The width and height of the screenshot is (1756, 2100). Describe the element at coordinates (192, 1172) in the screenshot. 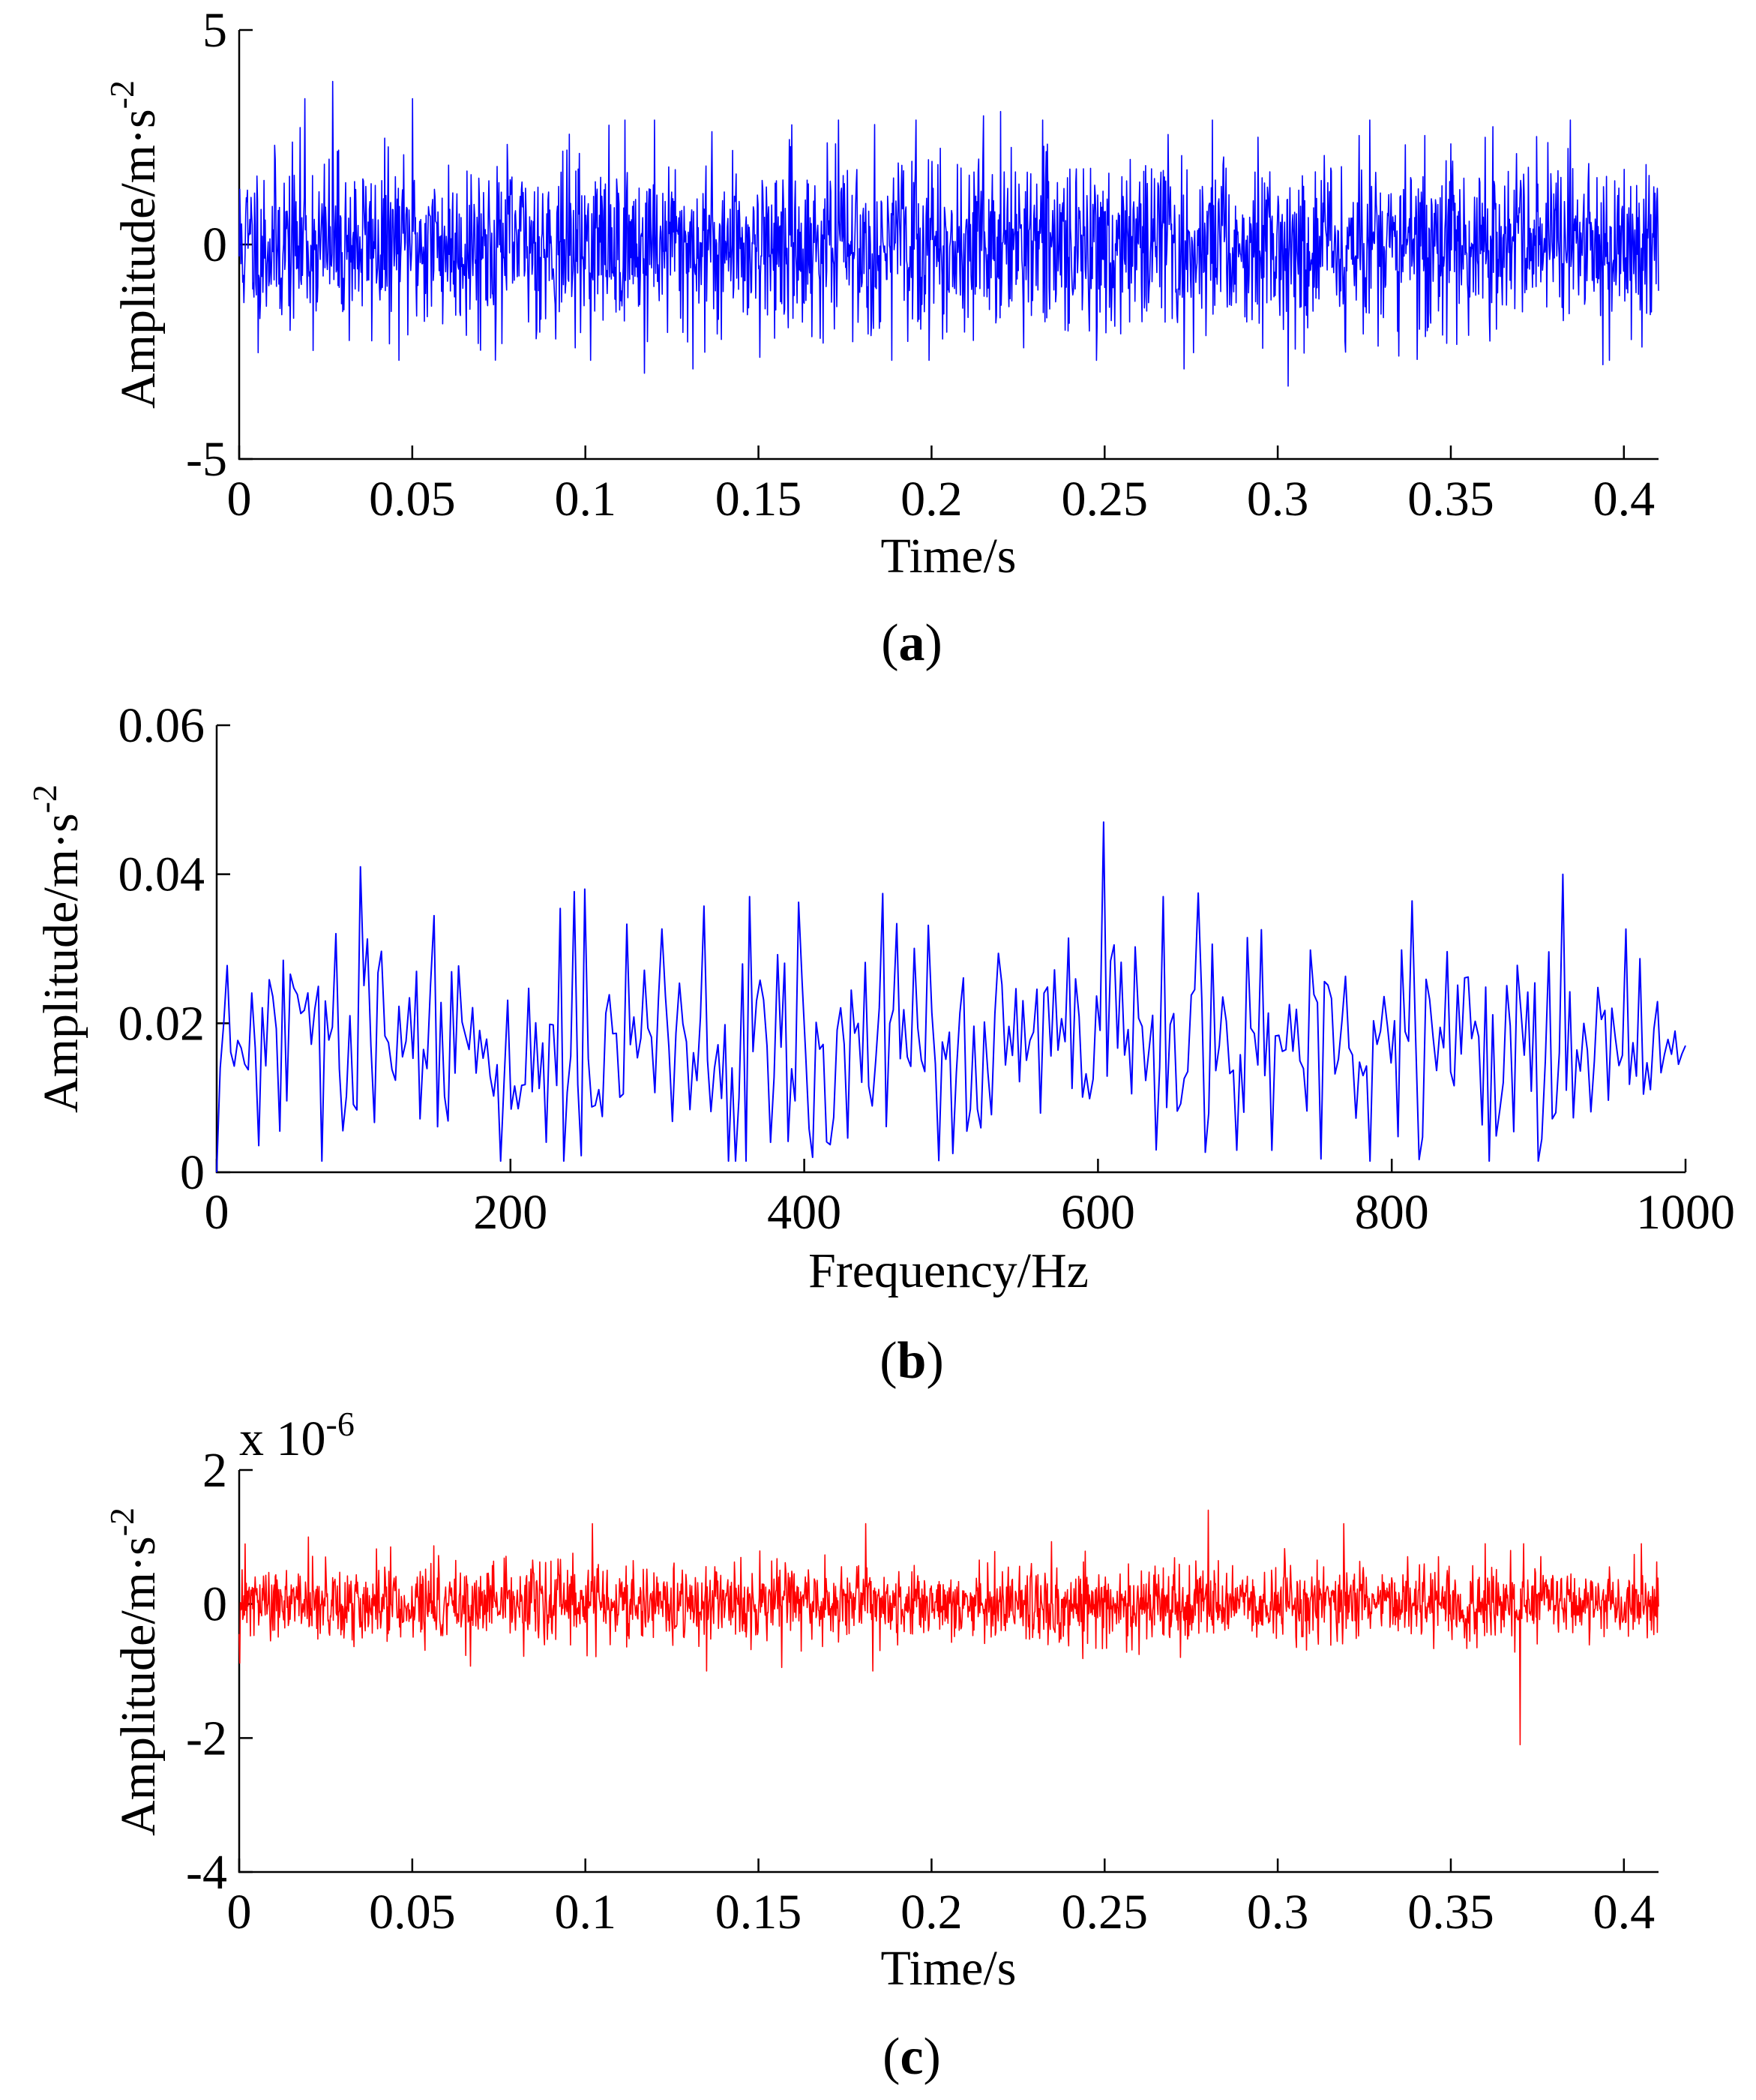

I see `panel-b-ytick-label: 0` at that location.